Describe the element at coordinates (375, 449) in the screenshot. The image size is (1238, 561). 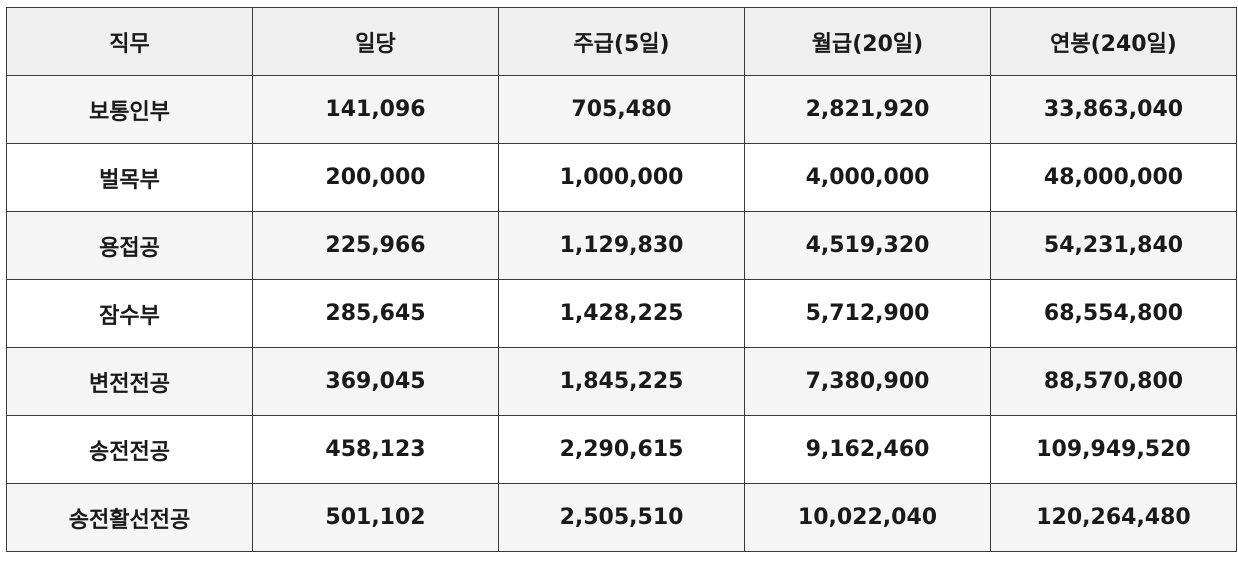
I see `wage-cell: 458,123` at that location.